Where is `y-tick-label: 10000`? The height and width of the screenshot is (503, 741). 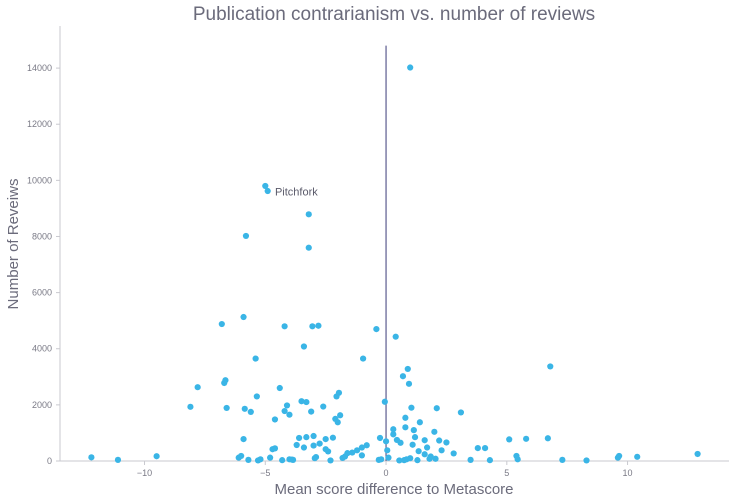
y-tick-label: 10000 is located at coordinates (39, 180).